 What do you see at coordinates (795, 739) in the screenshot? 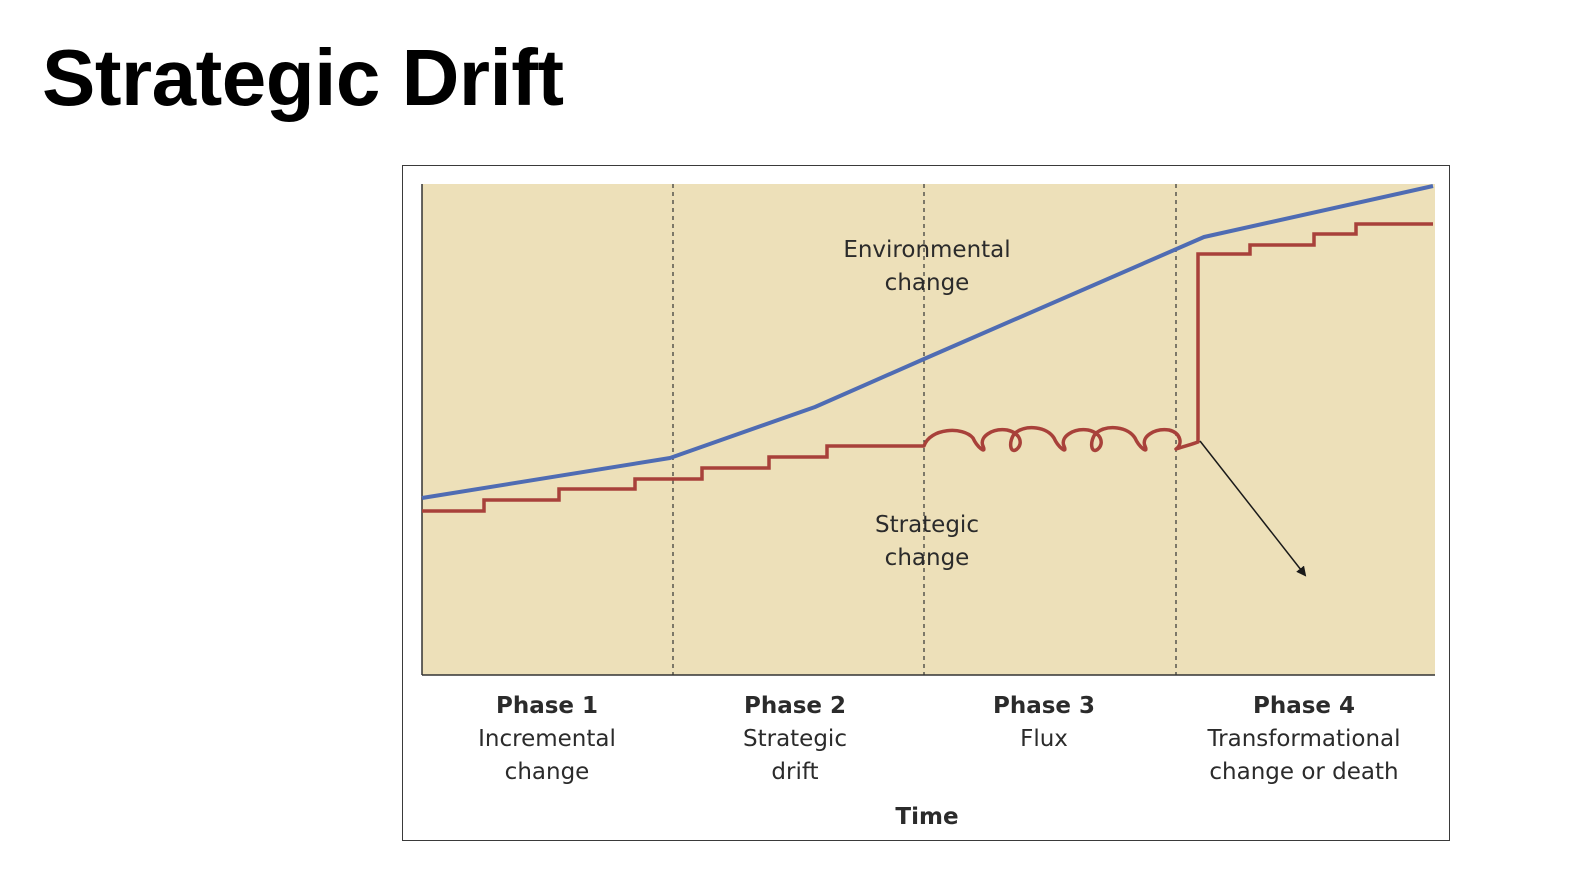
I see `phase-2-line1: Strategic` at bounding box center [795, 739].